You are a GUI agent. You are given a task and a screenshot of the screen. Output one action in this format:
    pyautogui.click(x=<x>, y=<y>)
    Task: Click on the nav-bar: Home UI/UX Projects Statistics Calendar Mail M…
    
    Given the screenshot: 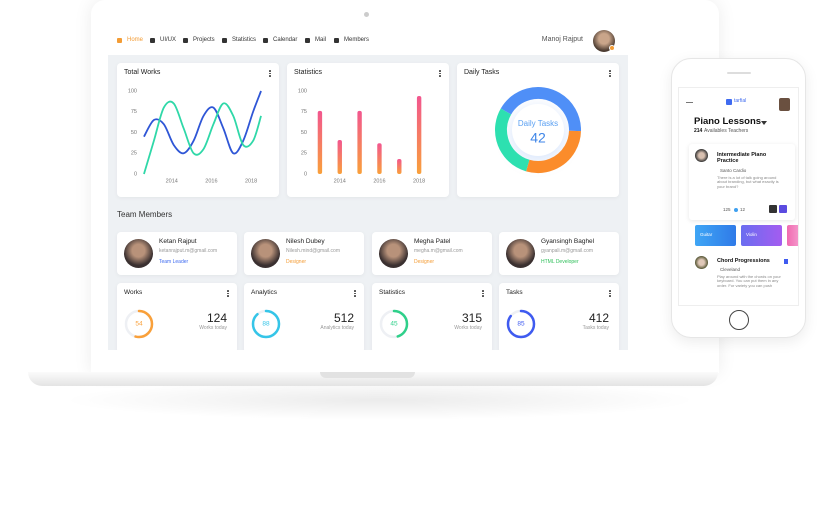 What is the action you would take?
    pyautogui.click(x=368, y=41)
    